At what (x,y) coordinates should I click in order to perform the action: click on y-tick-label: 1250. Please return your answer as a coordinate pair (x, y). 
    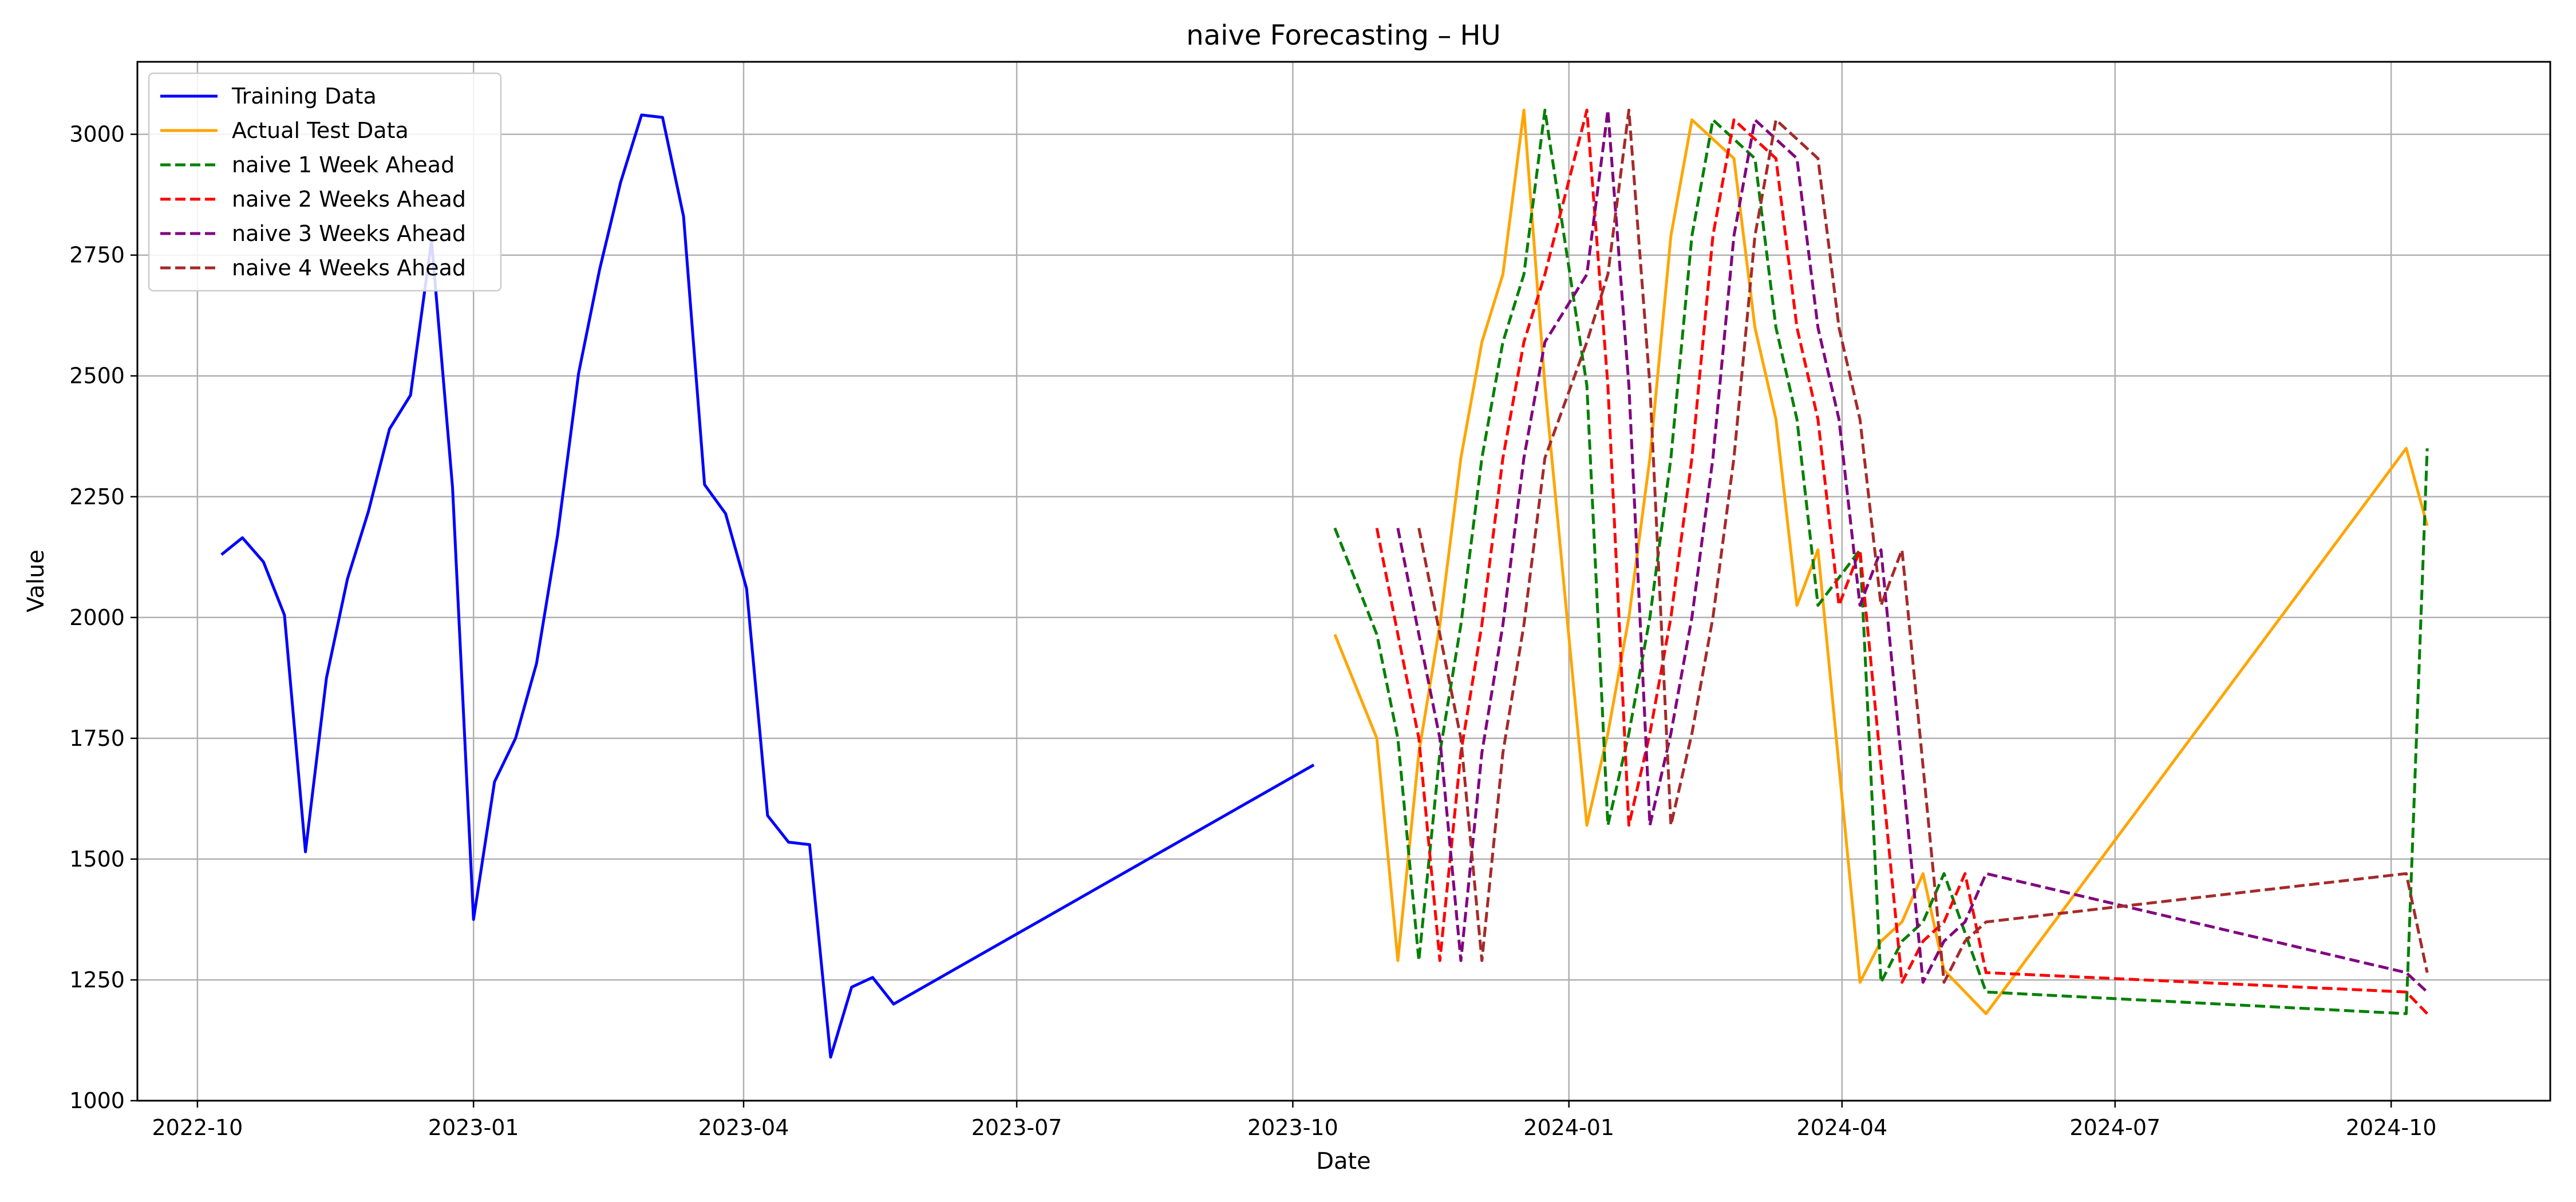
    Looking at the image, I should click on (97, 980).